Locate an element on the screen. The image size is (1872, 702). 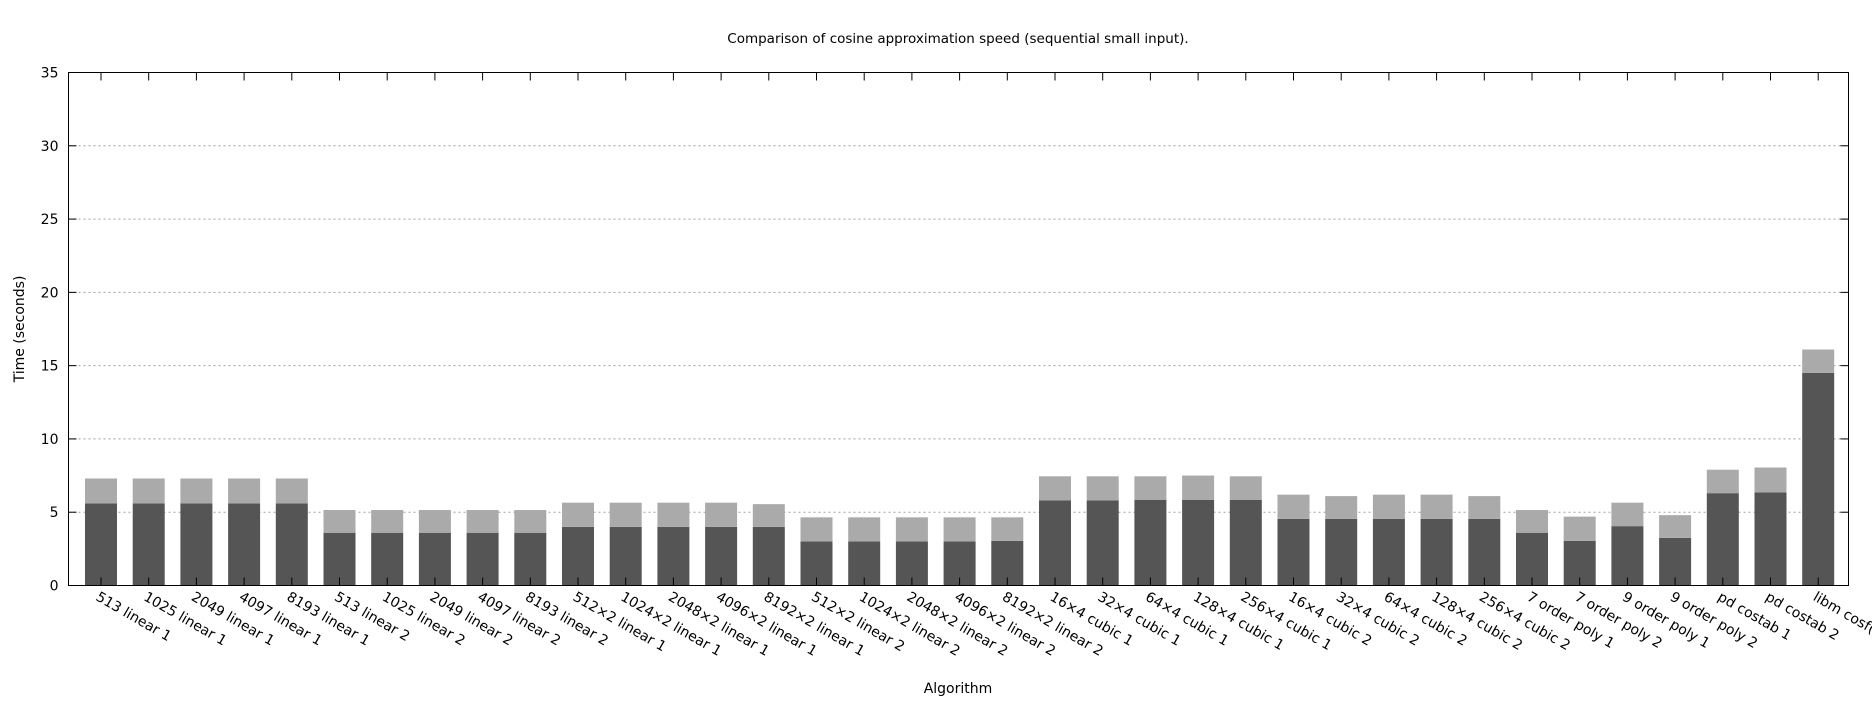
y-tick-label: 30 is located at coordinates (50, 147).